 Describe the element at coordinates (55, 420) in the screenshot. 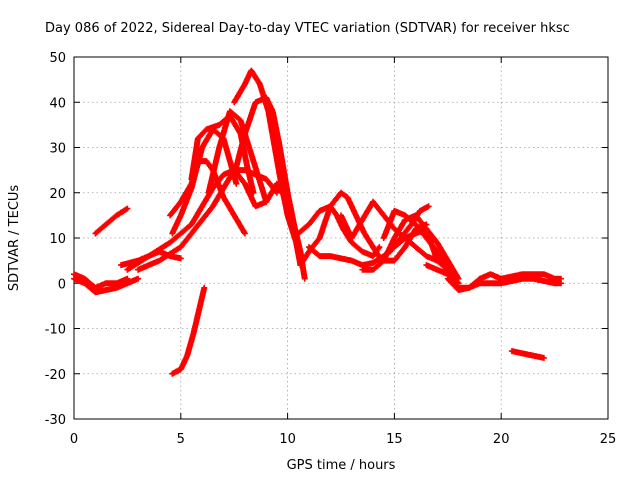

I see `y-tick-label: -30` at that location.